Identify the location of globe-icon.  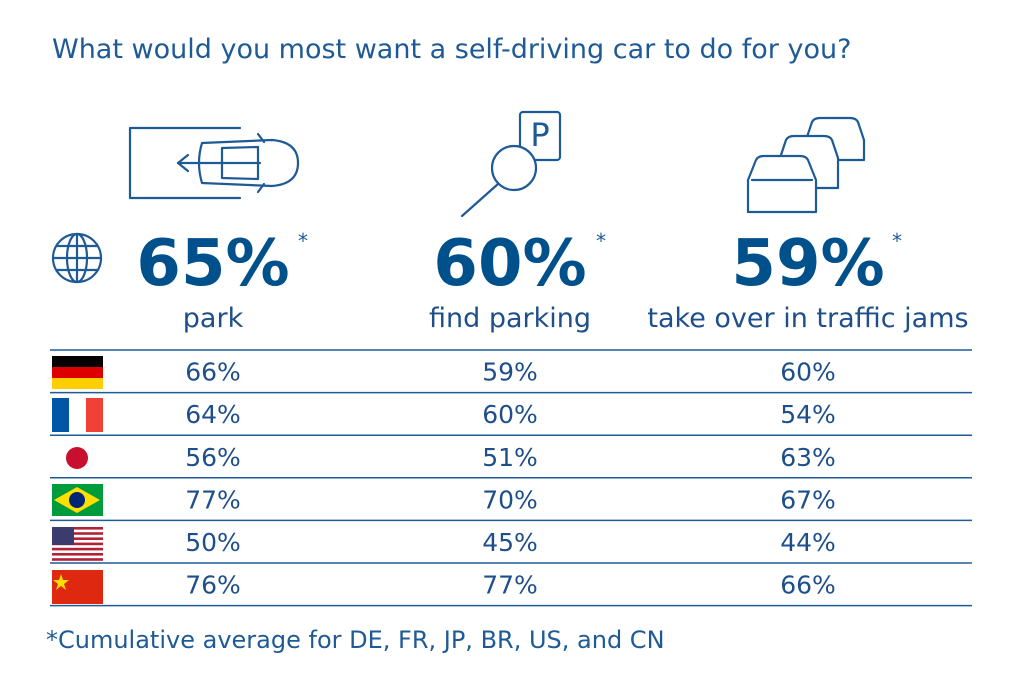
(77, 258).